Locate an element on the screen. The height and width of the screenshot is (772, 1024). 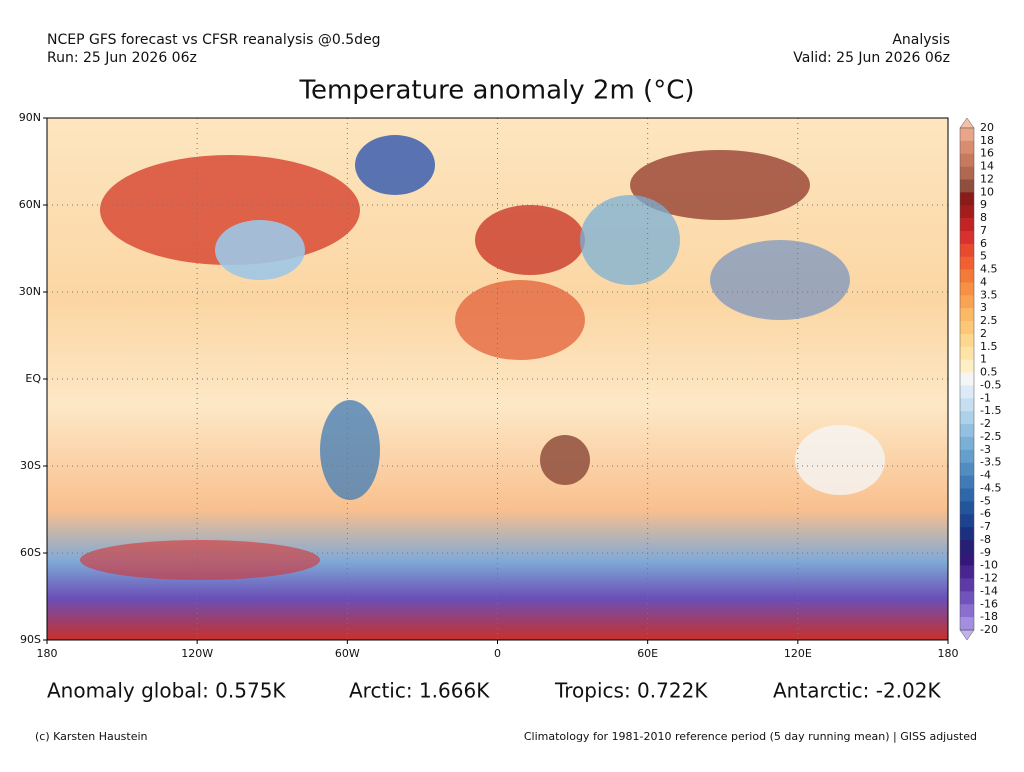
lat-label: 30N is located at coordinates (30, 291).